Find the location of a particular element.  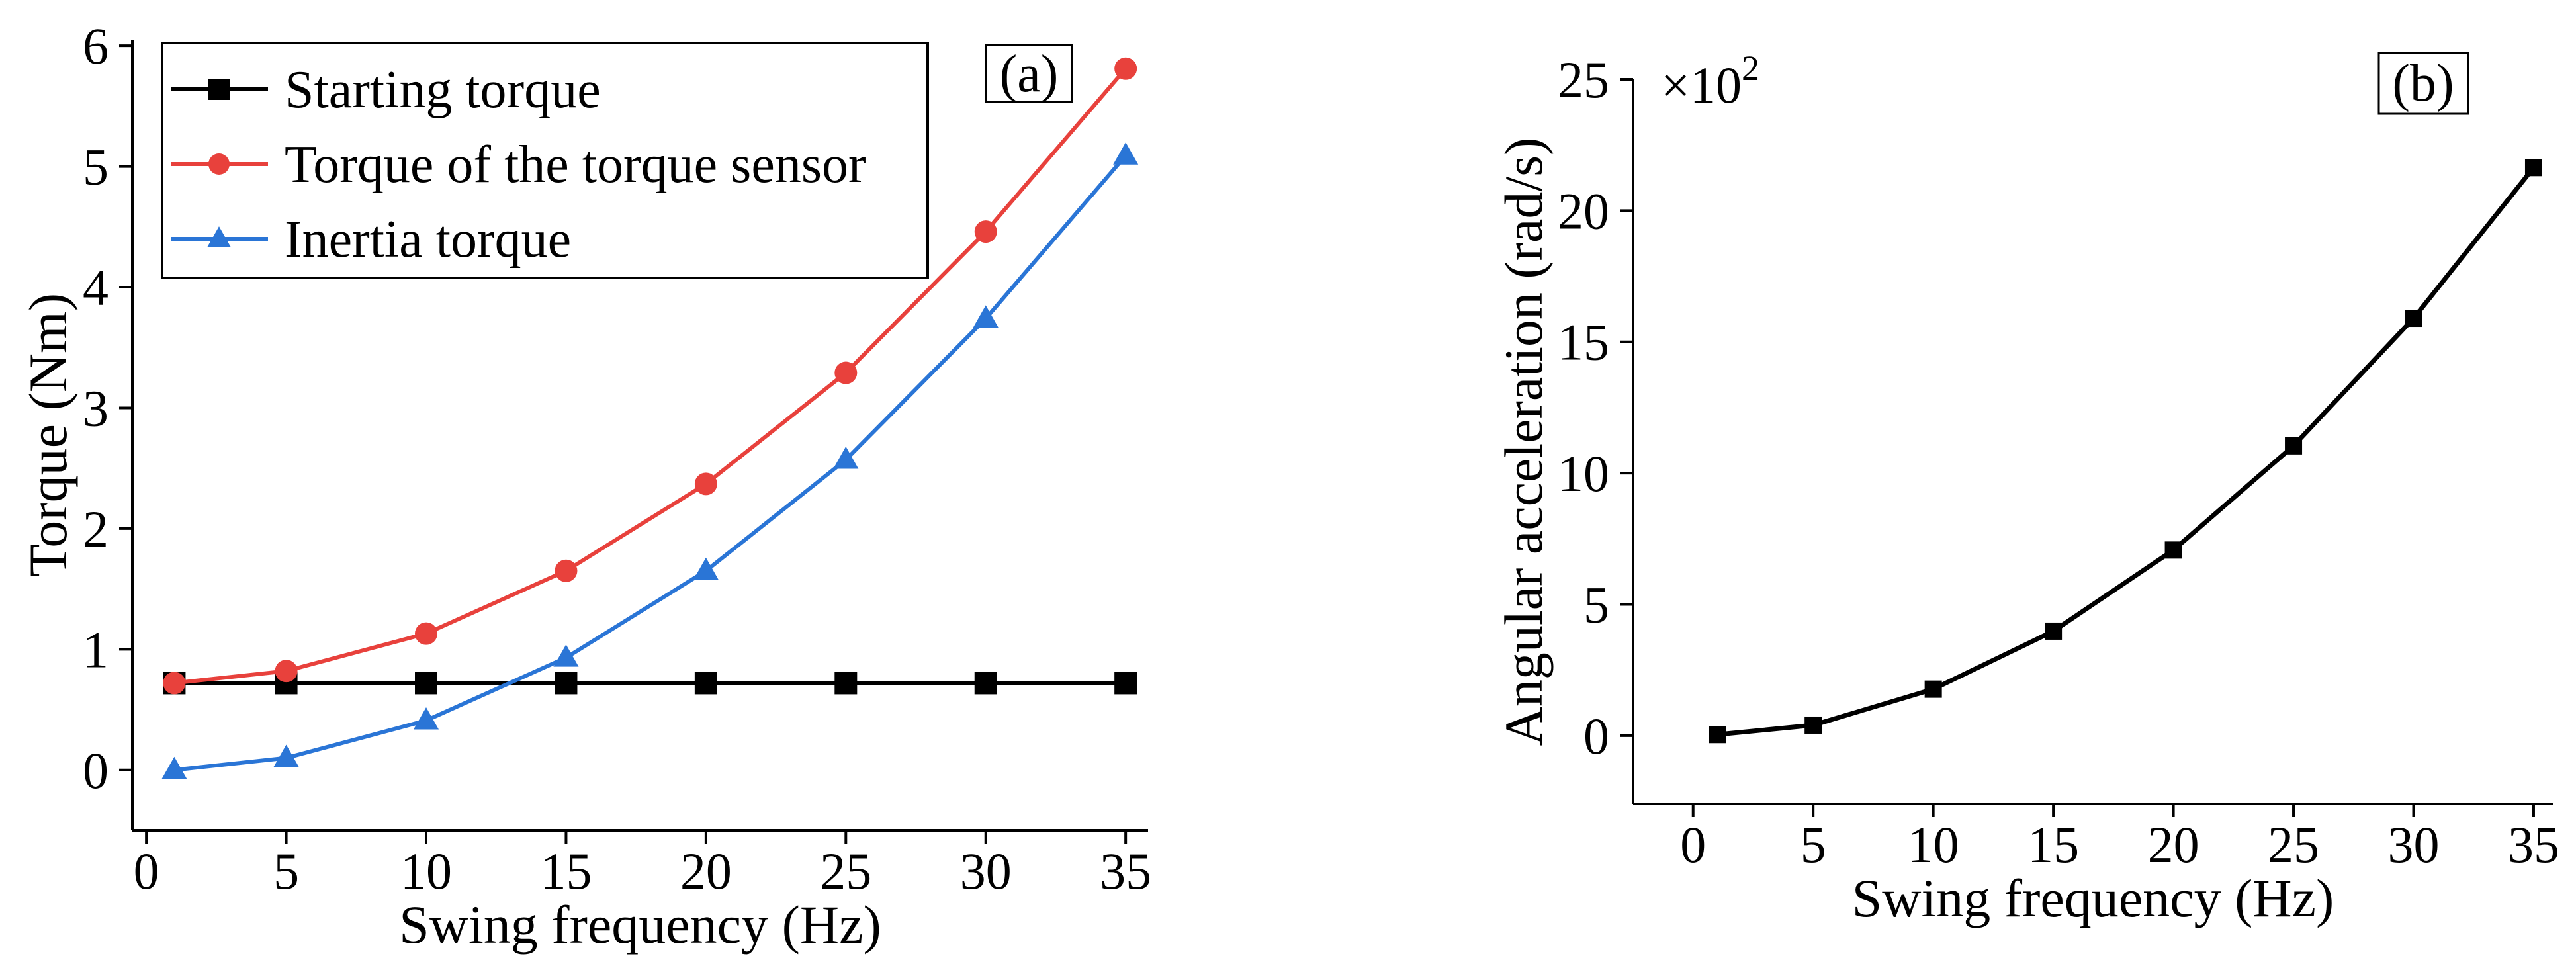

y-tick-label: 4 is located at coordinates (96, 287).